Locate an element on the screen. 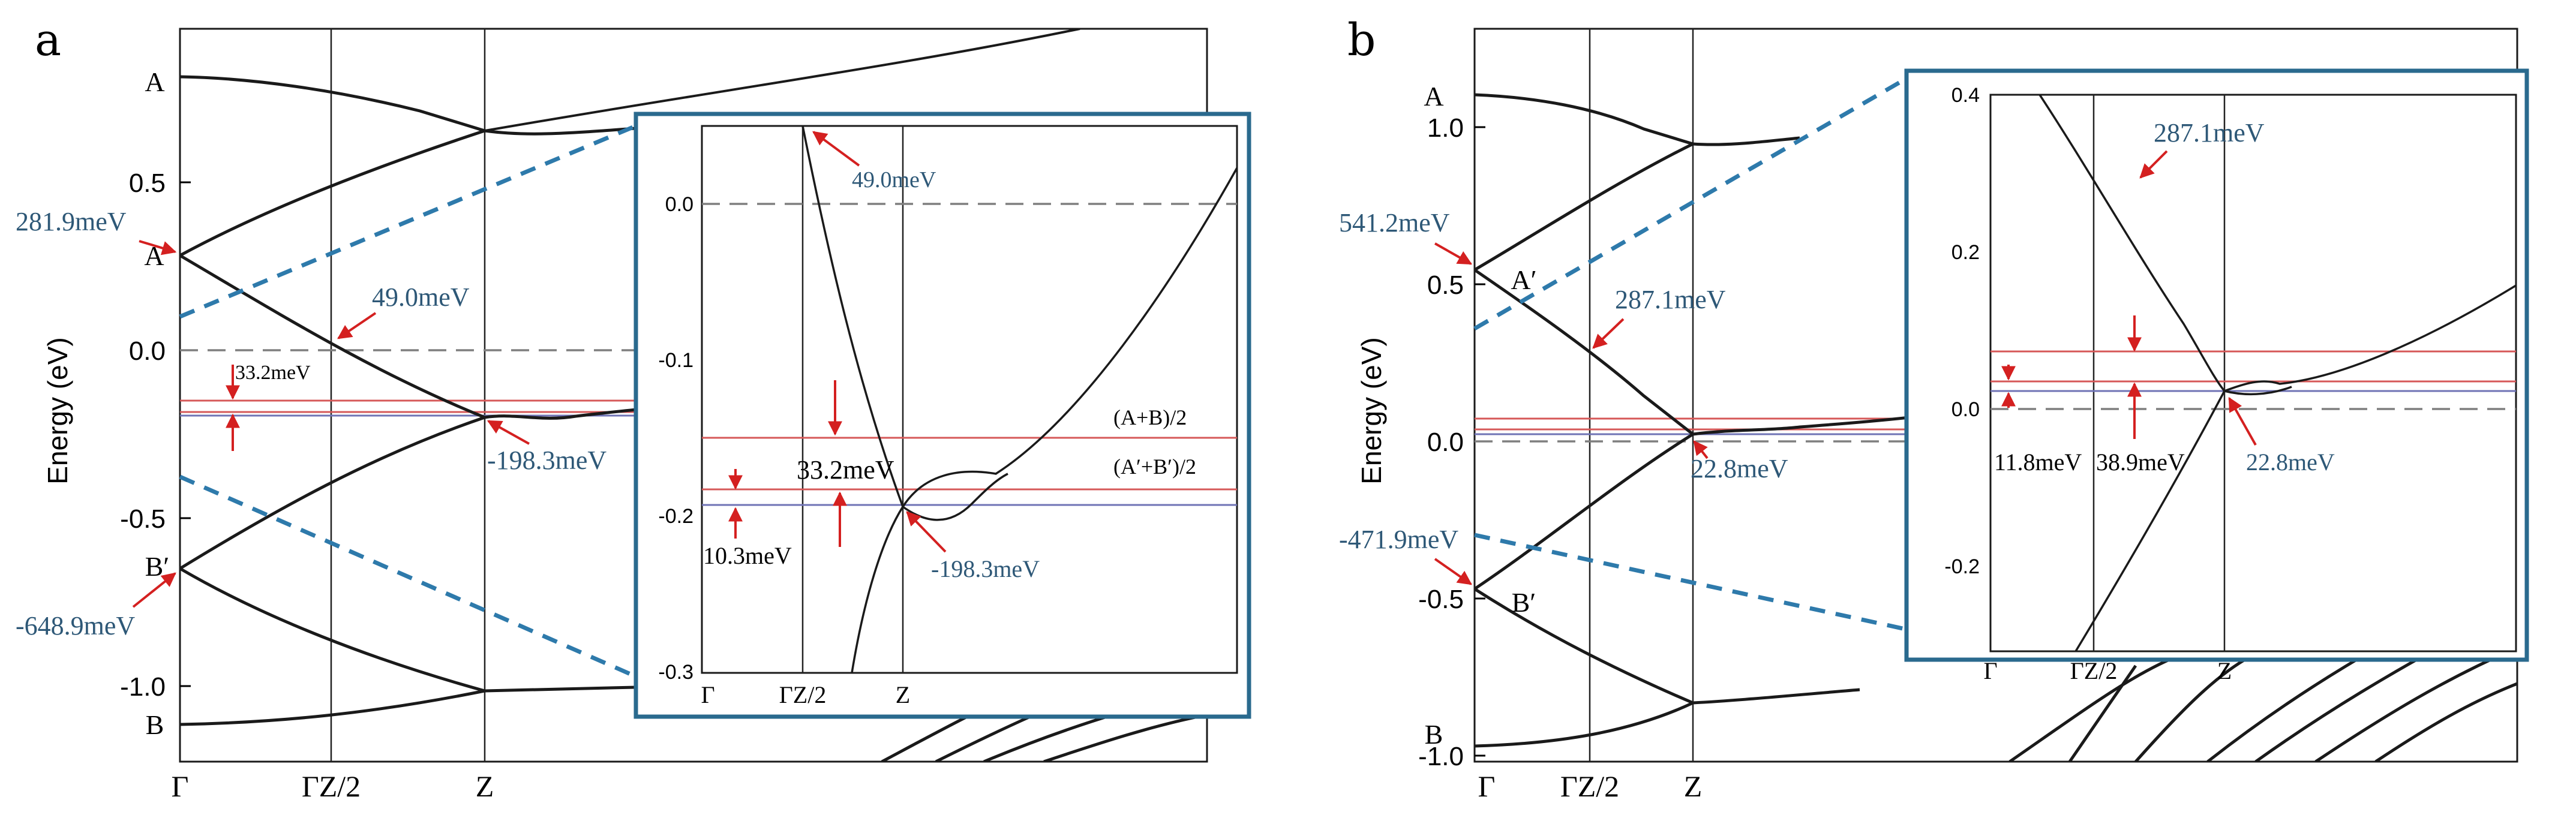 Image resolution: width=2576 pixels, height=830 pixels. panel-a-annotation: 33.2meV is located at coordinates (273, 373).